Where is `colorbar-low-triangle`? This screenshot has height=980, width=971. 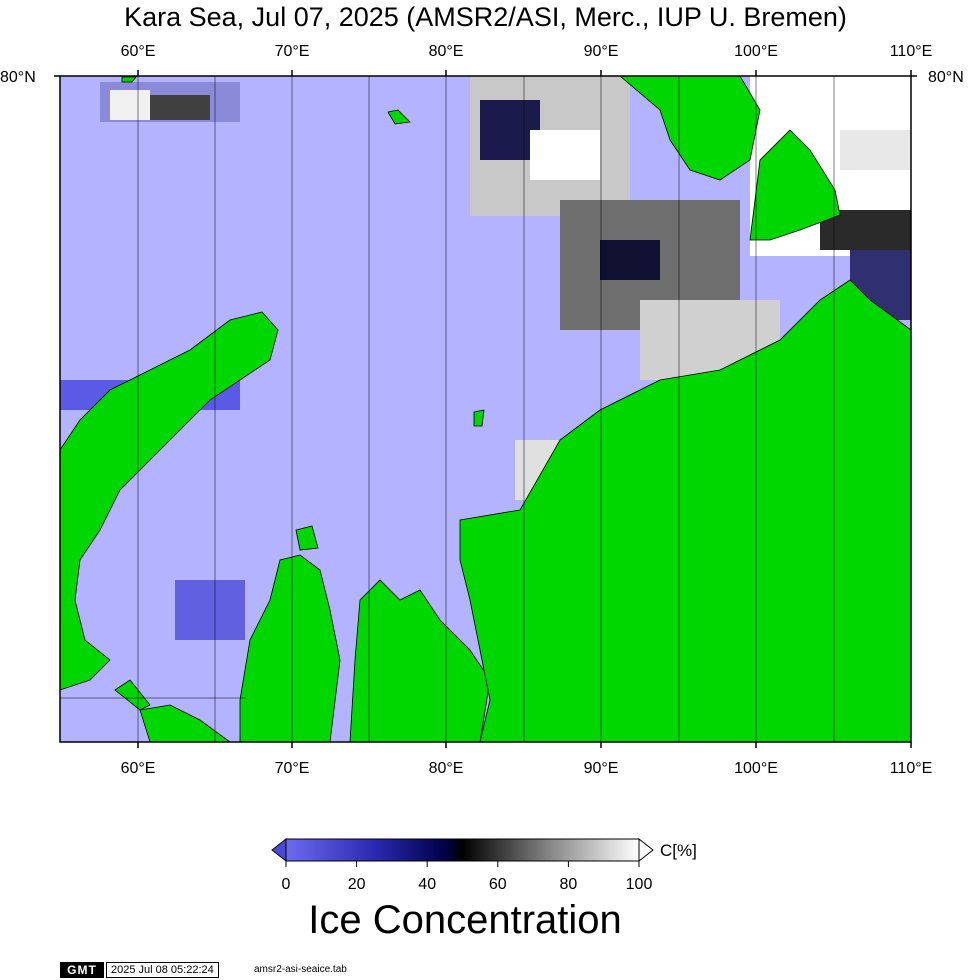
colorbar-low-triangle is located at coordinates (279, 850).